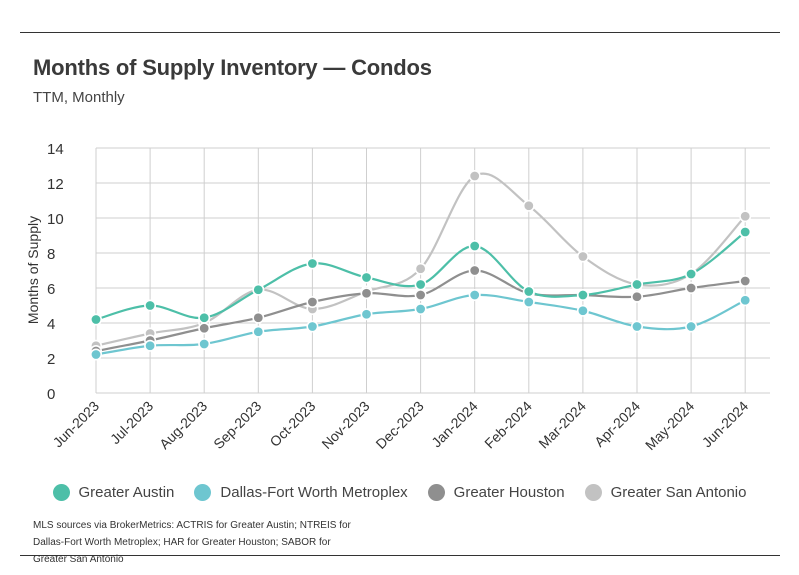 The height and width of the screenshot is (575, 799). What do you see at coordinates (76, 424) in the screenshot?
I see `x-tick-label: Jun-2023` at bounding box center [76, 424].